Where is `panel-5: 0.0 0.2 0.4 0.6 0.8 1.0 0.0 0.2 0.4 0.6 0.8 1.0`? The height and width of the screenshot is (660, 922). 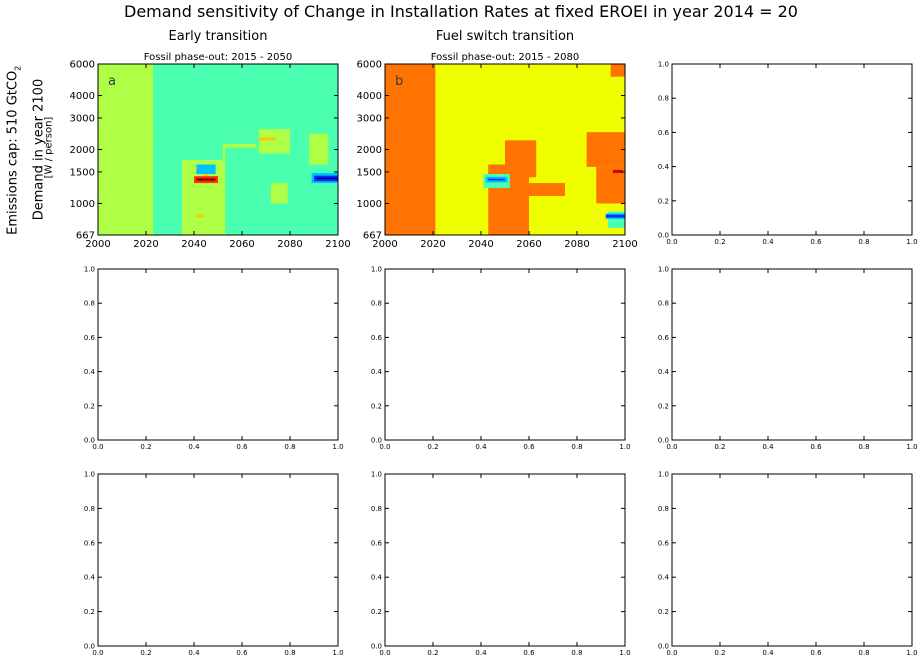
panel-5: 0.0 0.2 0.4 0.6 0.8 1.0 0.0 0.2 0.4 0.6 0.8 1.0 is located at coordinates (501, 359).